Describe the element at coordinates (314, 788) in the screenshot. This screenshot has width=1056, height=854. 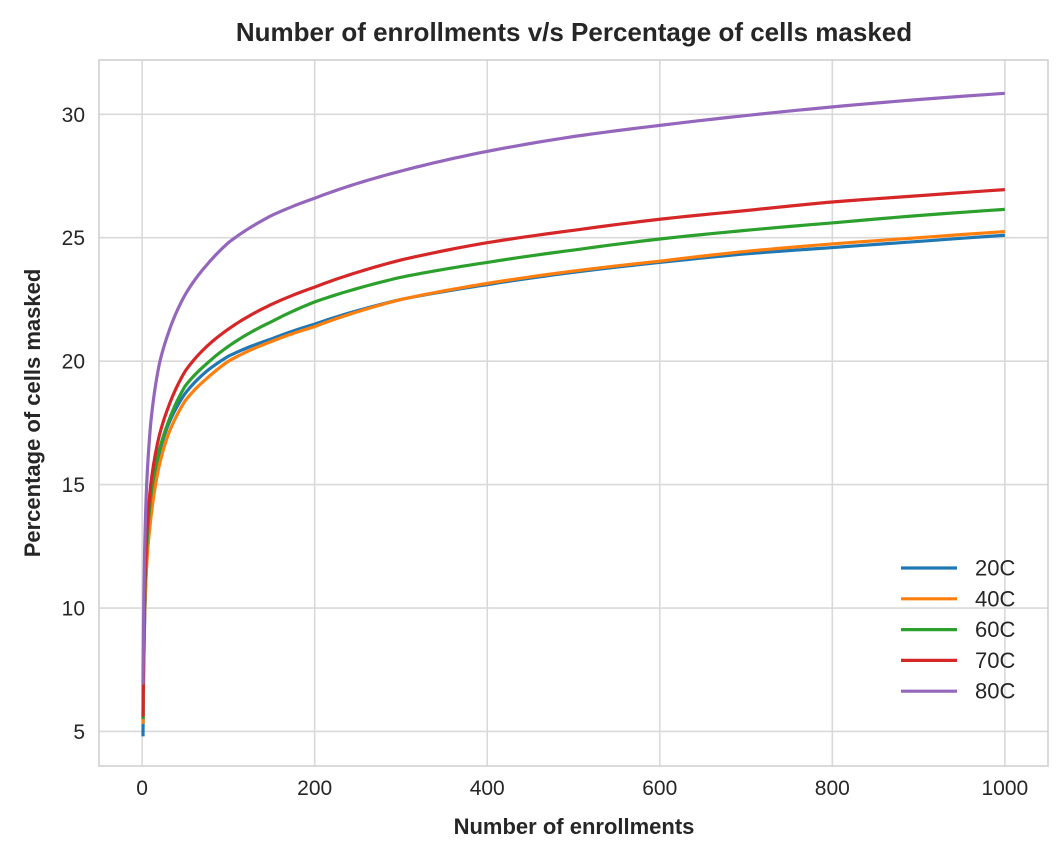
I see `x-tick-label: 200` at that location.